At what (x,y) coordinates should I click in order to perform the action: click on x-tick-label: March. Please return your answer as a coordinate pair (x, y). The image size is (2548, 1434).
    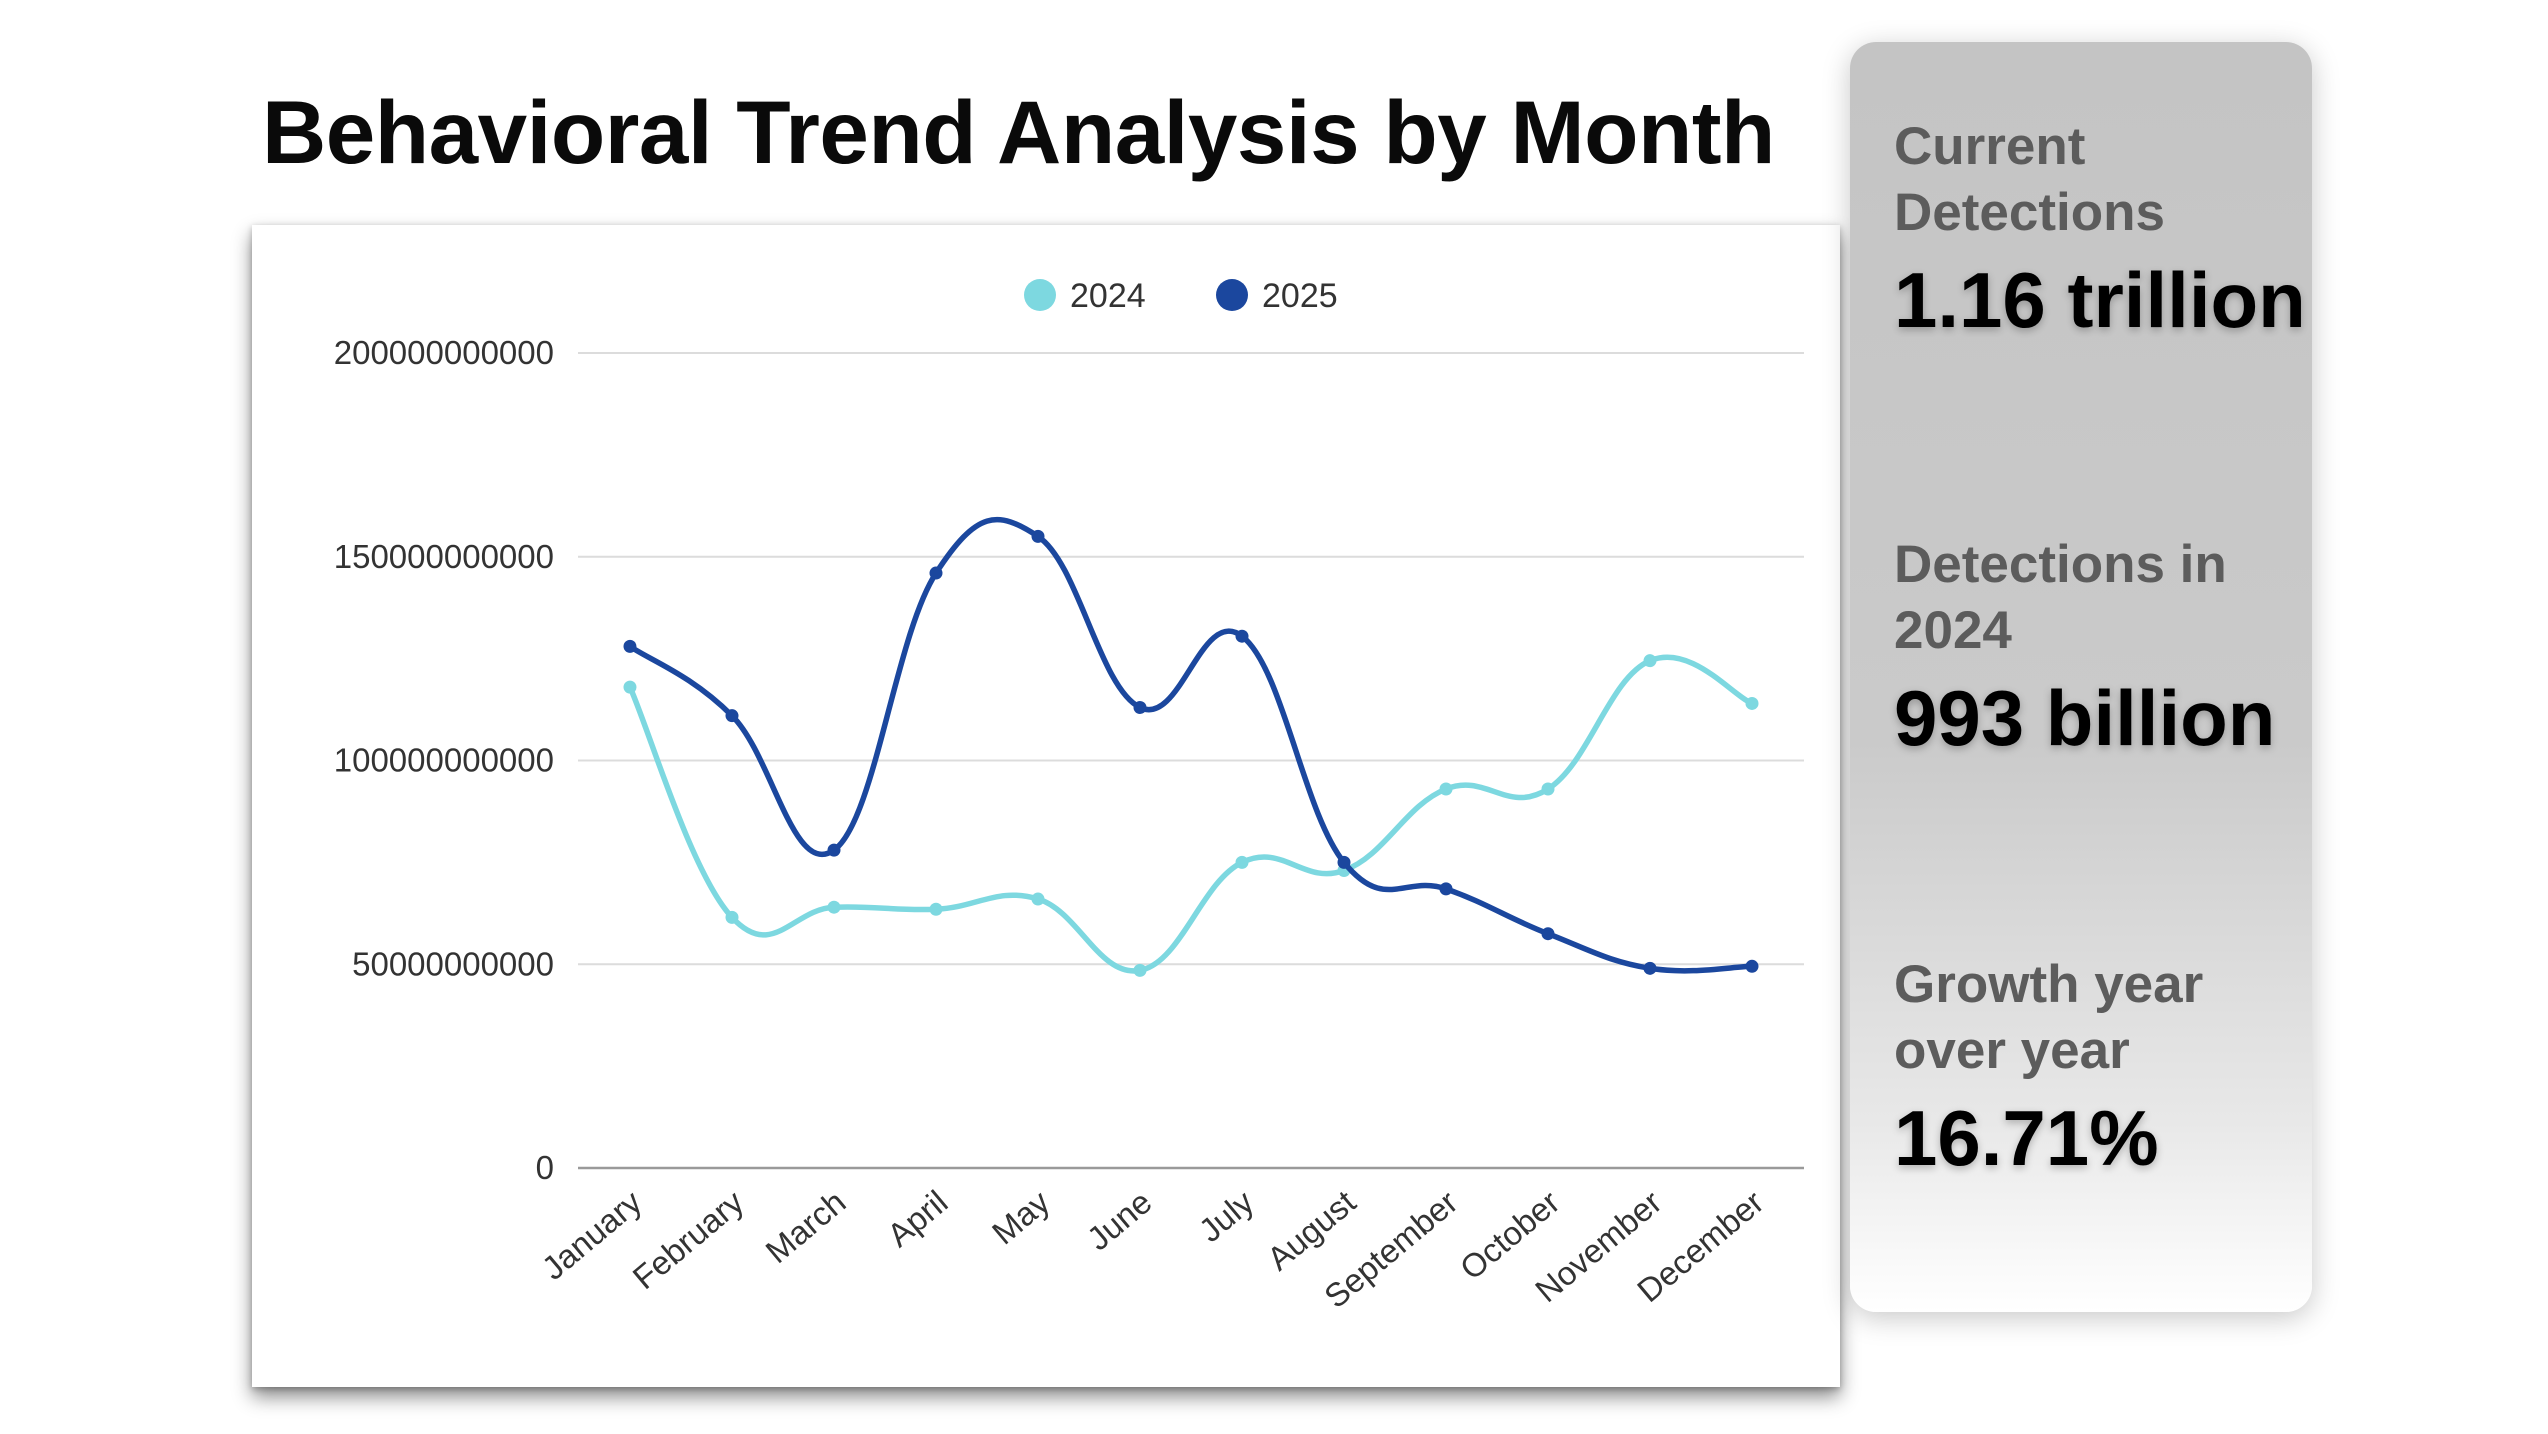
    Looking at the image, I should click on (805, 1226).